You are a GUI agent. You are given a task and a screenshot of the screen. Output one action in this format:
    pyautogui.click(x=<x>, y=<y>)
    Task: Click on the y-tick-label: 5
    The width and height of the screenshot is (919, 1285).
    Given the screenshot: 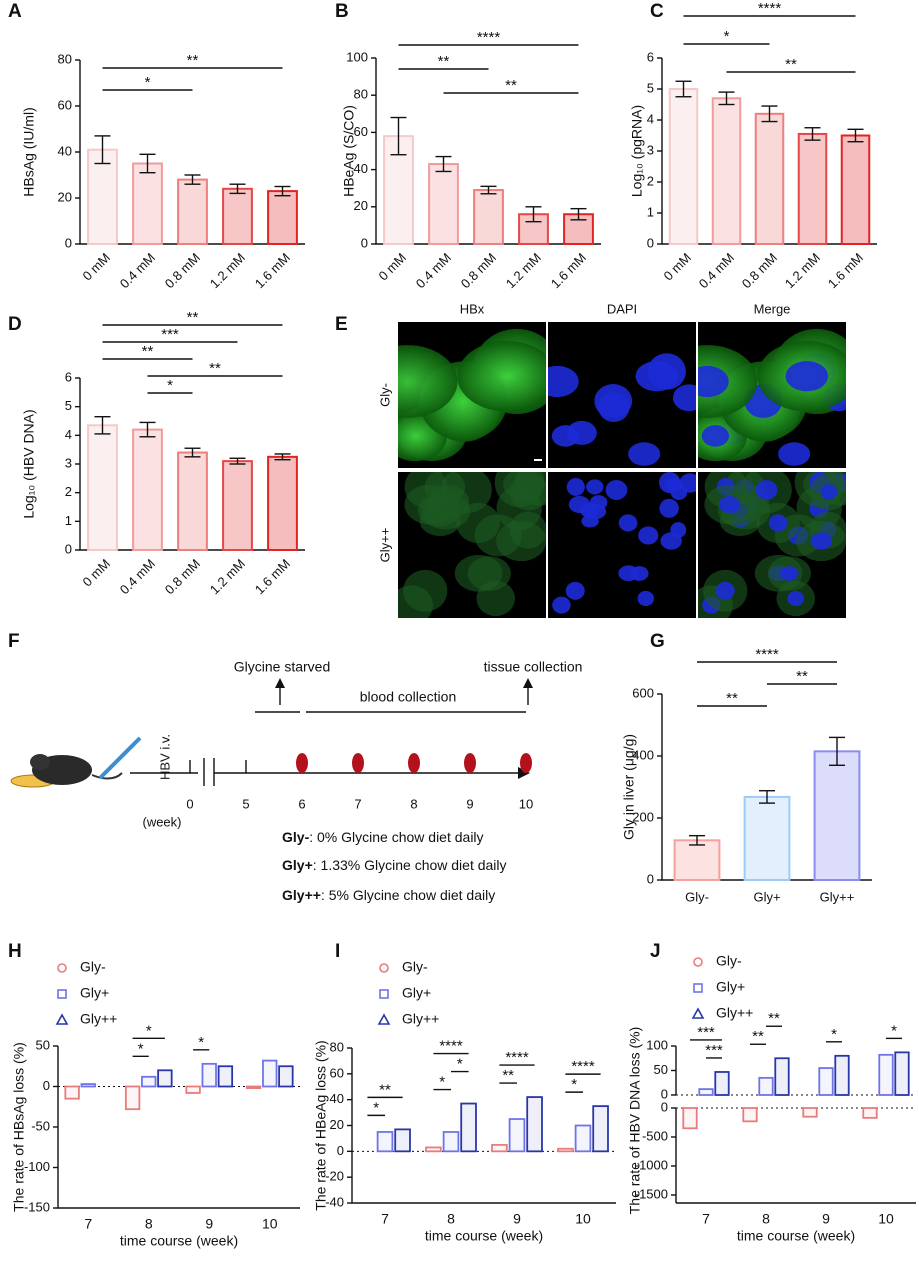 What is the action you would take?
    pyautogui.click(x=68, y=405)
    